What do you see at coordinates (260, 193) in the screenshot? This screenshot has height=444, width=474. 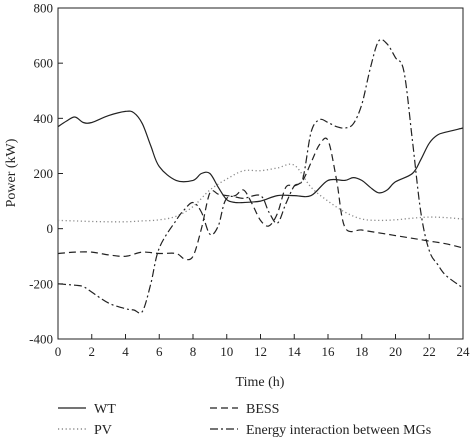 I see `series-line-pv` at bounding box center [260, 193].